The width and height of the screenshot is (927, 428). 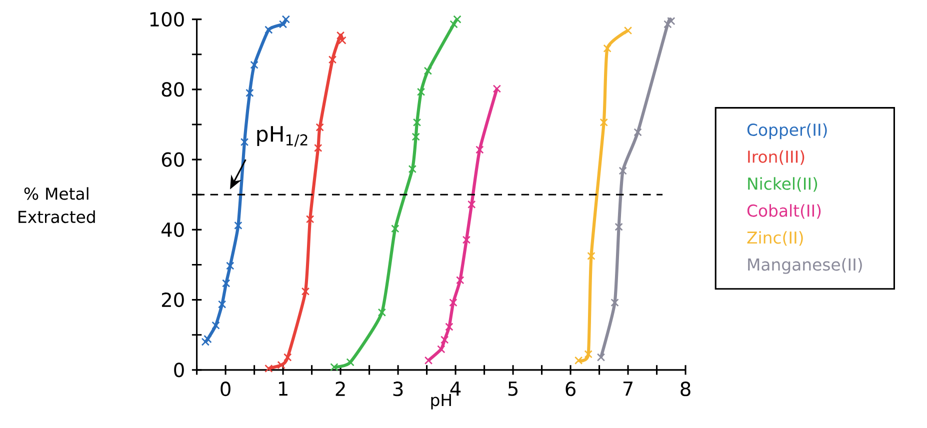 What do you see at coordinates (784, 211) in the screenshot?
I see `text: Cobalt(II)` at bounding box center [784, 211].